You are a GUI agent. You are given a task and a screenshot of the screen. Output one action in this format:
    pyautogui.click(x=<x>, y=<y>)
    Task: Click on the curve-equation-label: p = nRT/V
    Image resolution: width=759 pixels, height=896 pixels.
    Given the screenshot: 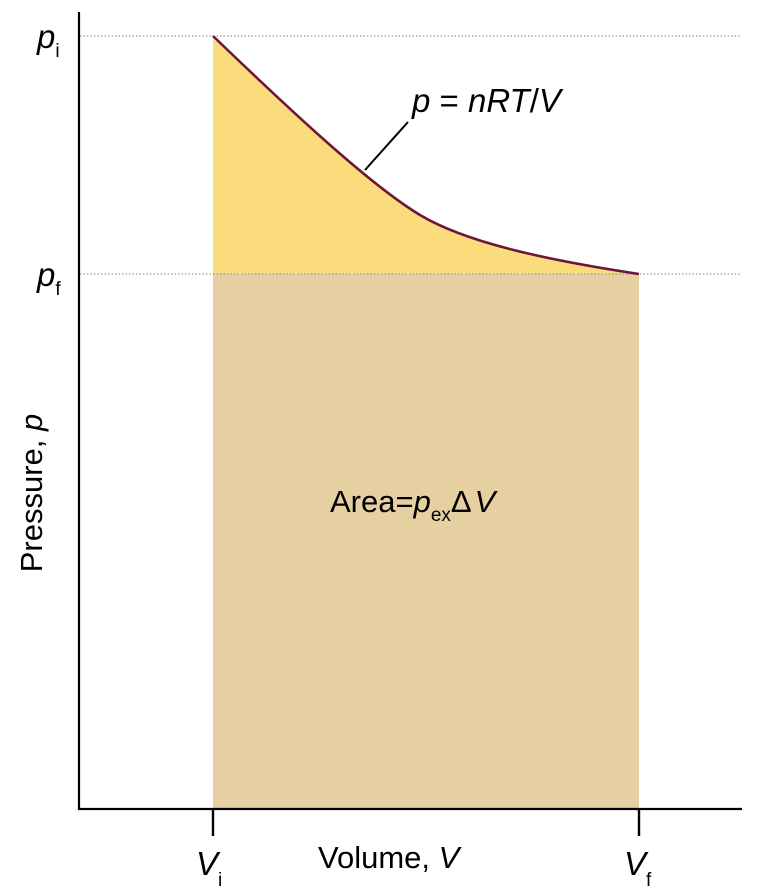 What is the action you would take?
    pyautogui.click(x=487, y=100)
    